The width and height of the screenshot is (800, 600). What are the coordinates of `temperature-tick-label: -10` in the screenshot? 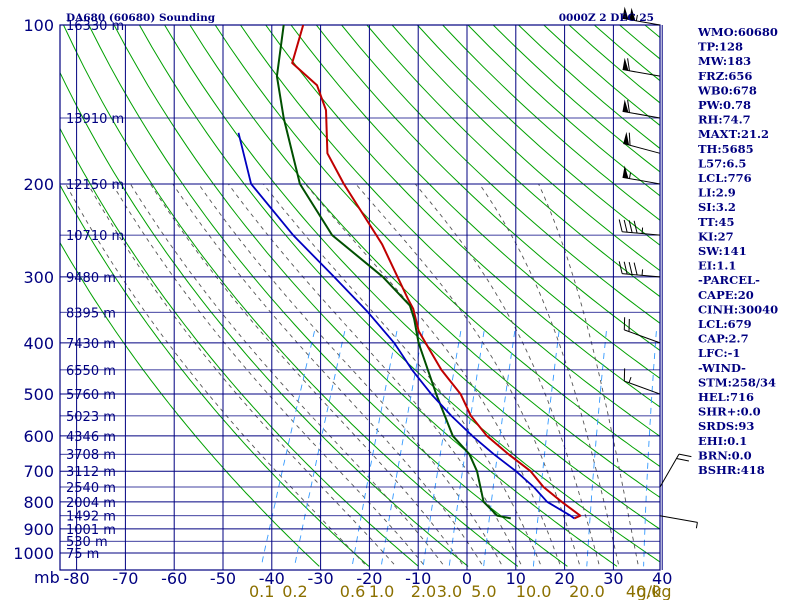 It's located at (418, 578).